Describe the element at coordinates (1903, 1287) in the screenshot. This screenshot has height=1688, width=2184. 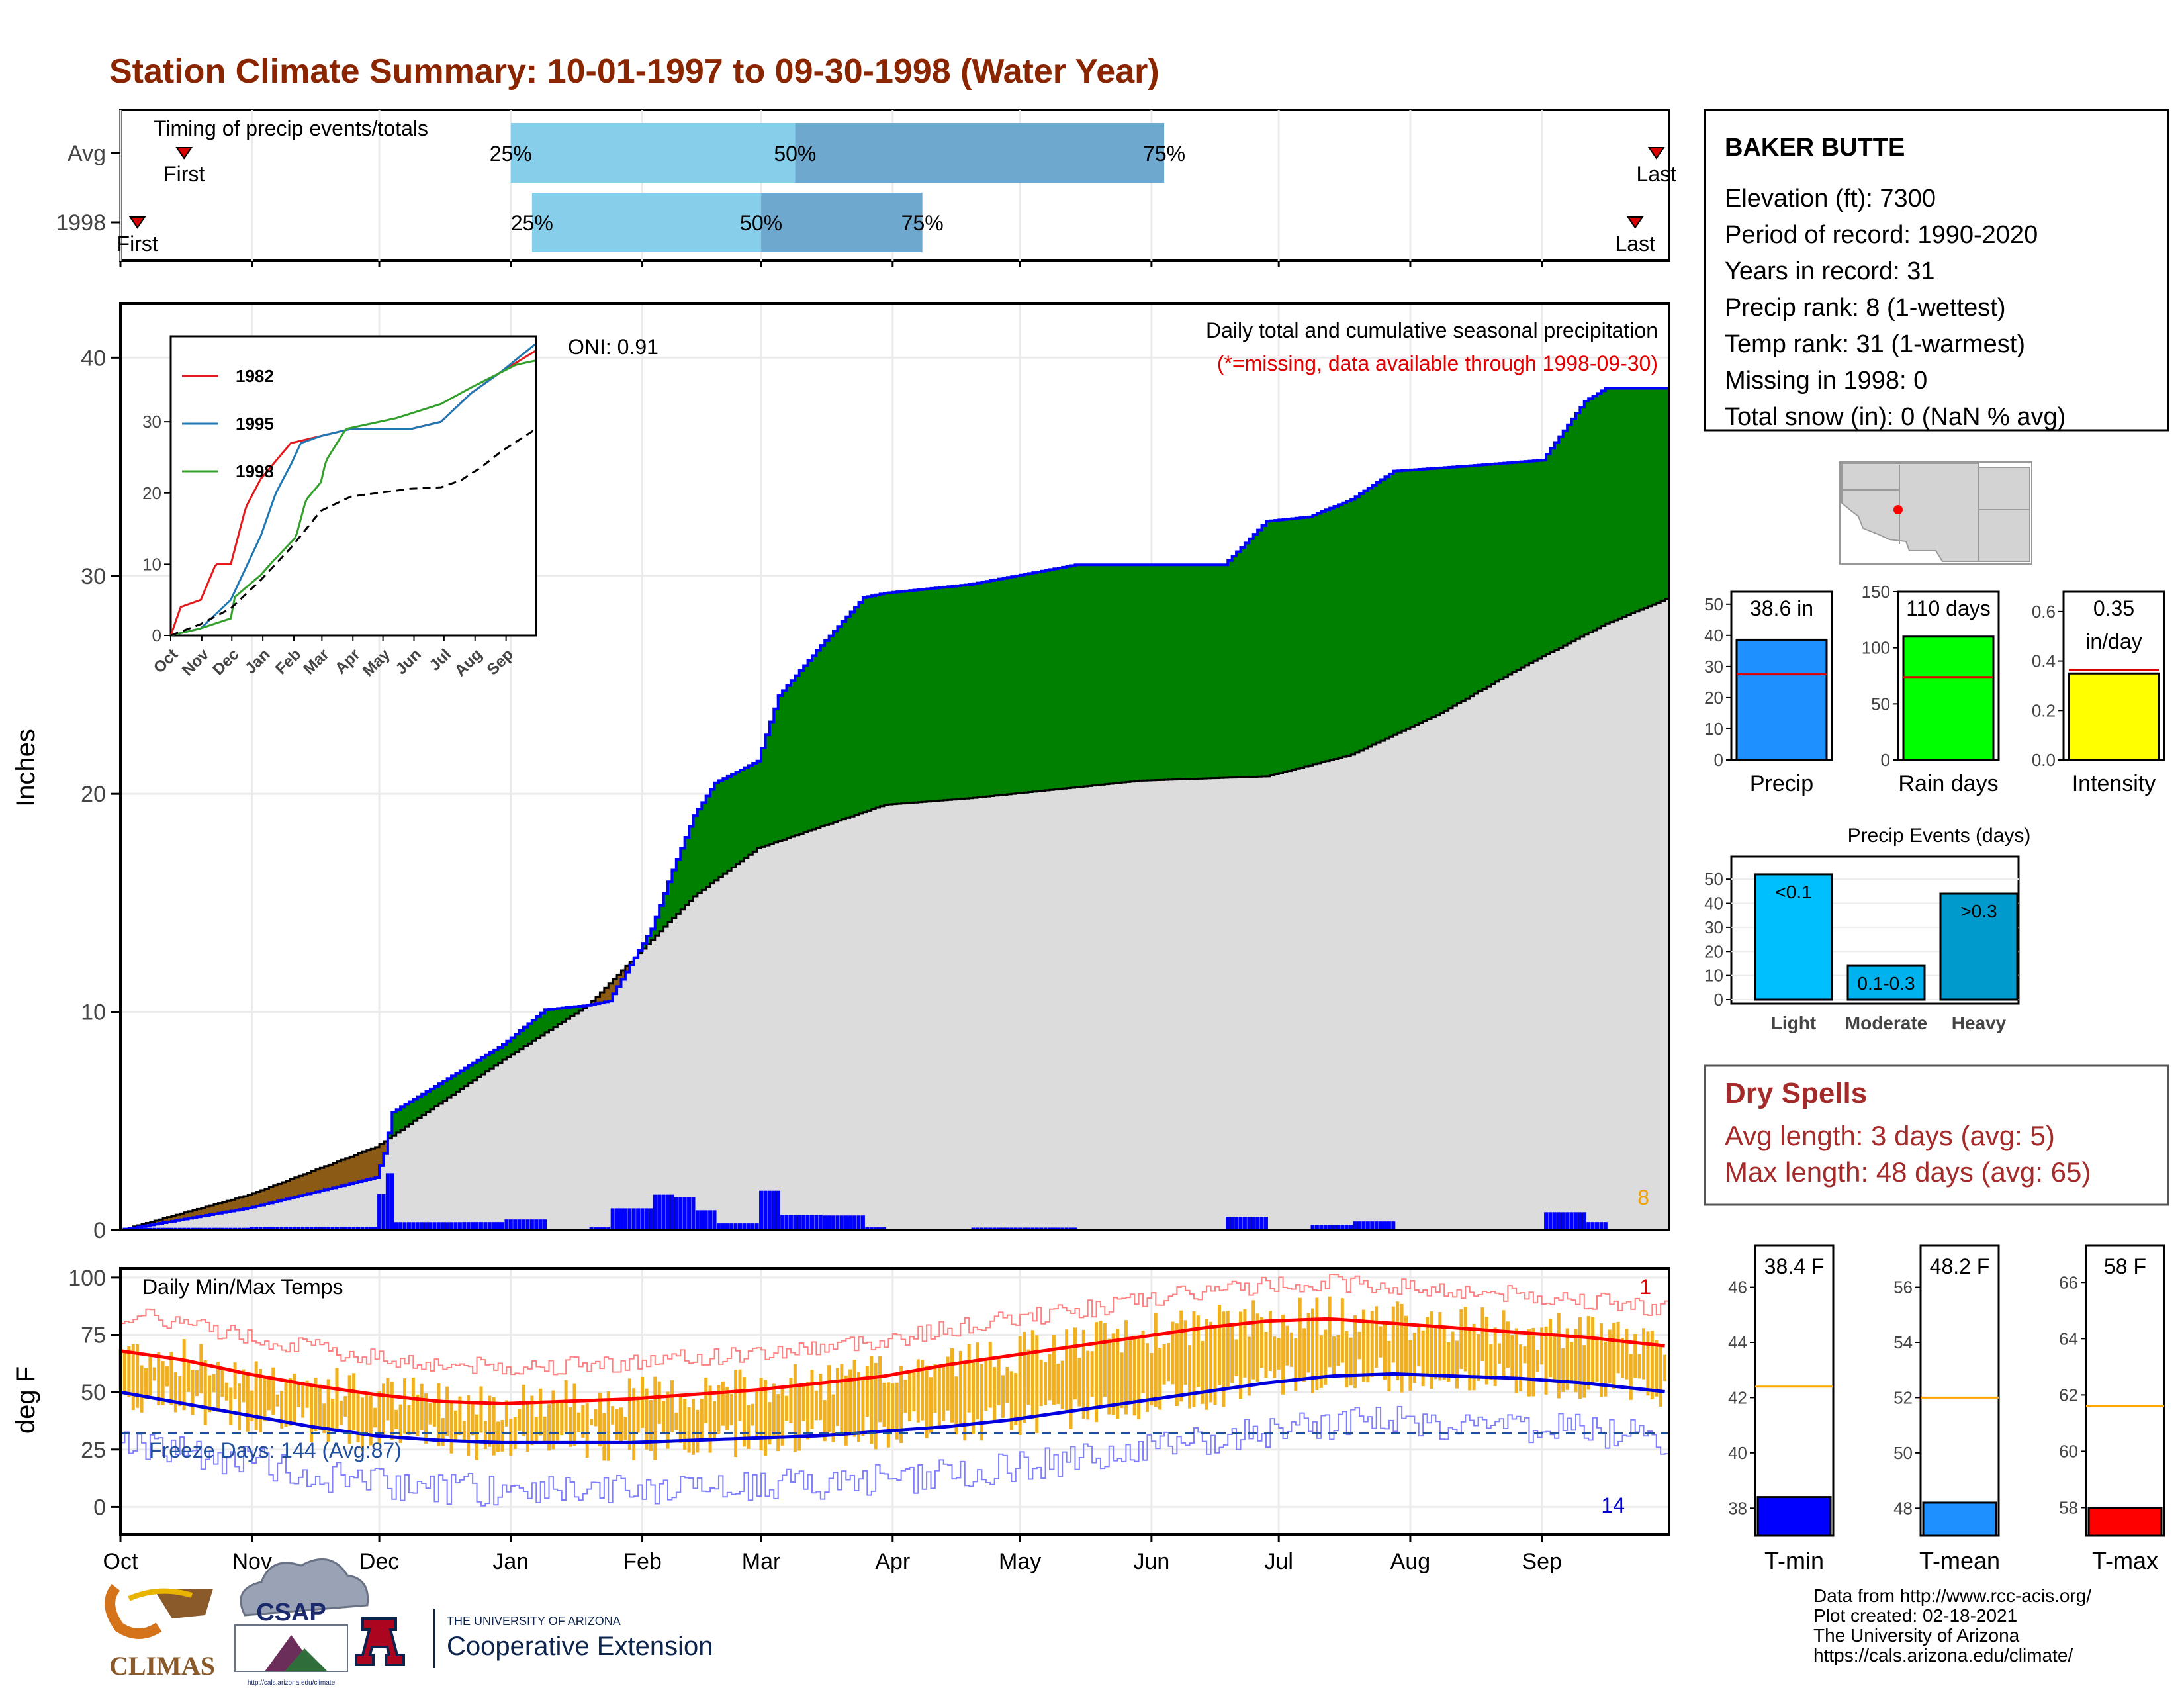
I see `temp-bar-ytick-label: 56` at that location.